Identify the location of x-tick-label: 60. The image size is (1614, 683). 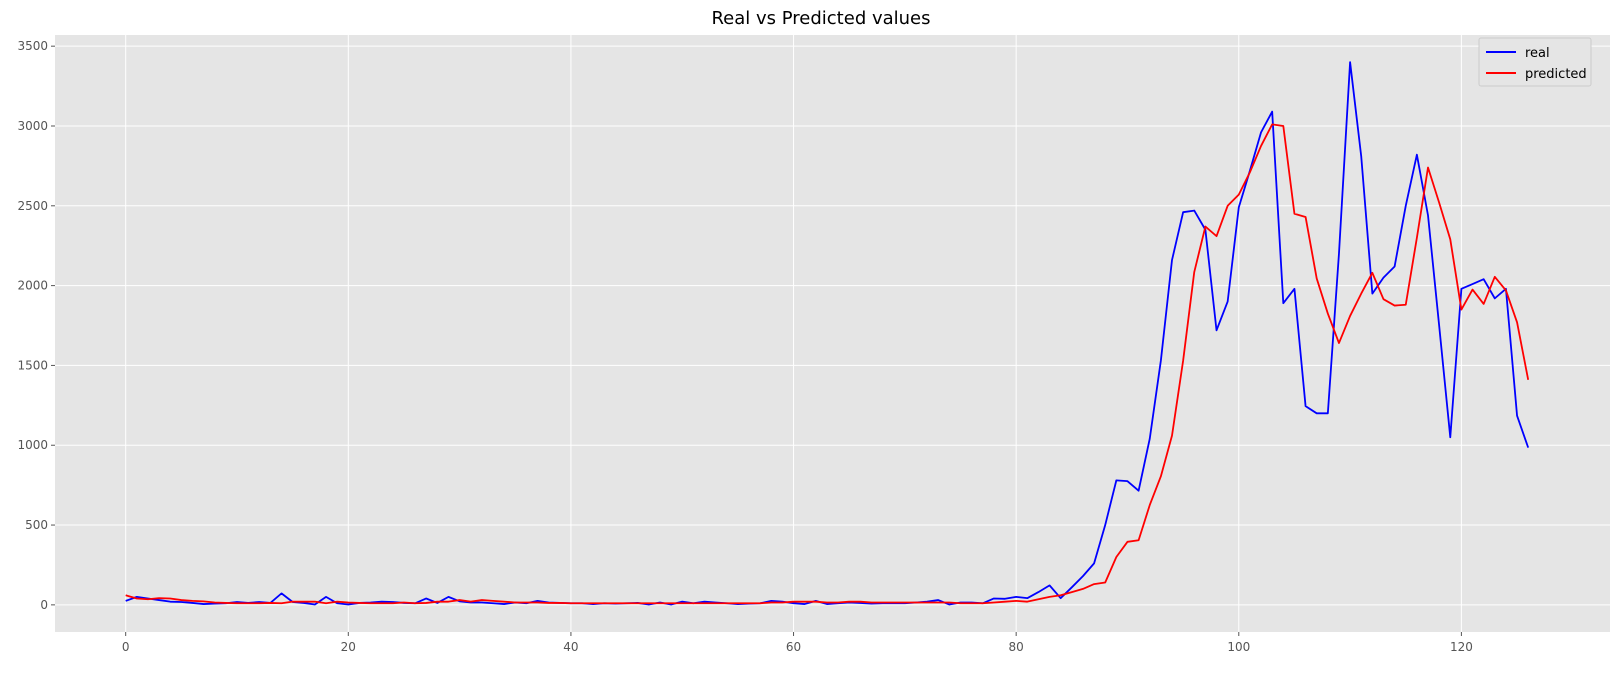
(793, 647).